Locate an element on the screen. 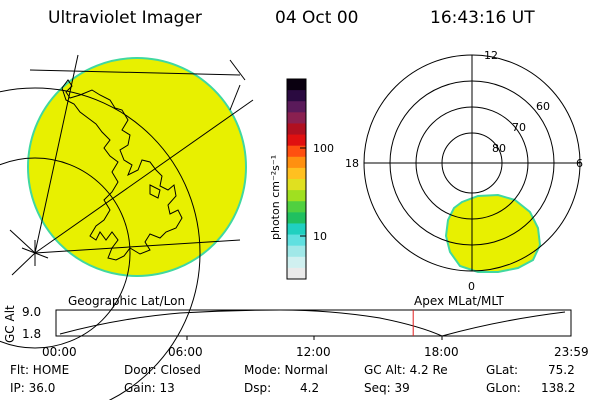 The height and width of the screenshot is (400, 600). status-glat-label: GLat: is located at coordinates (502, 370).